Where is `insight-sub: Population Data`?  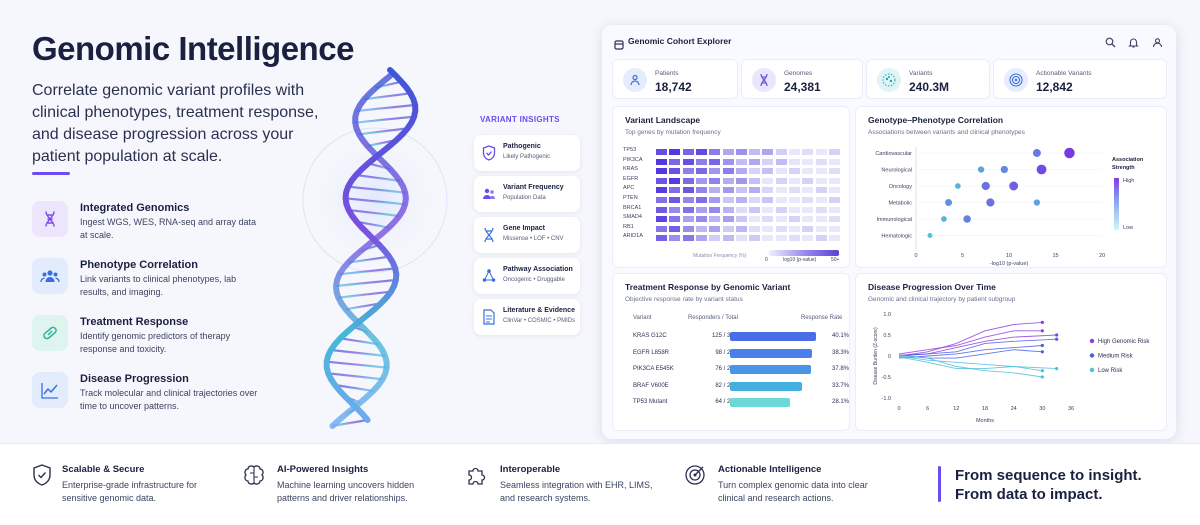 insight-sub: Population Data is located at coordinates (524, 198).